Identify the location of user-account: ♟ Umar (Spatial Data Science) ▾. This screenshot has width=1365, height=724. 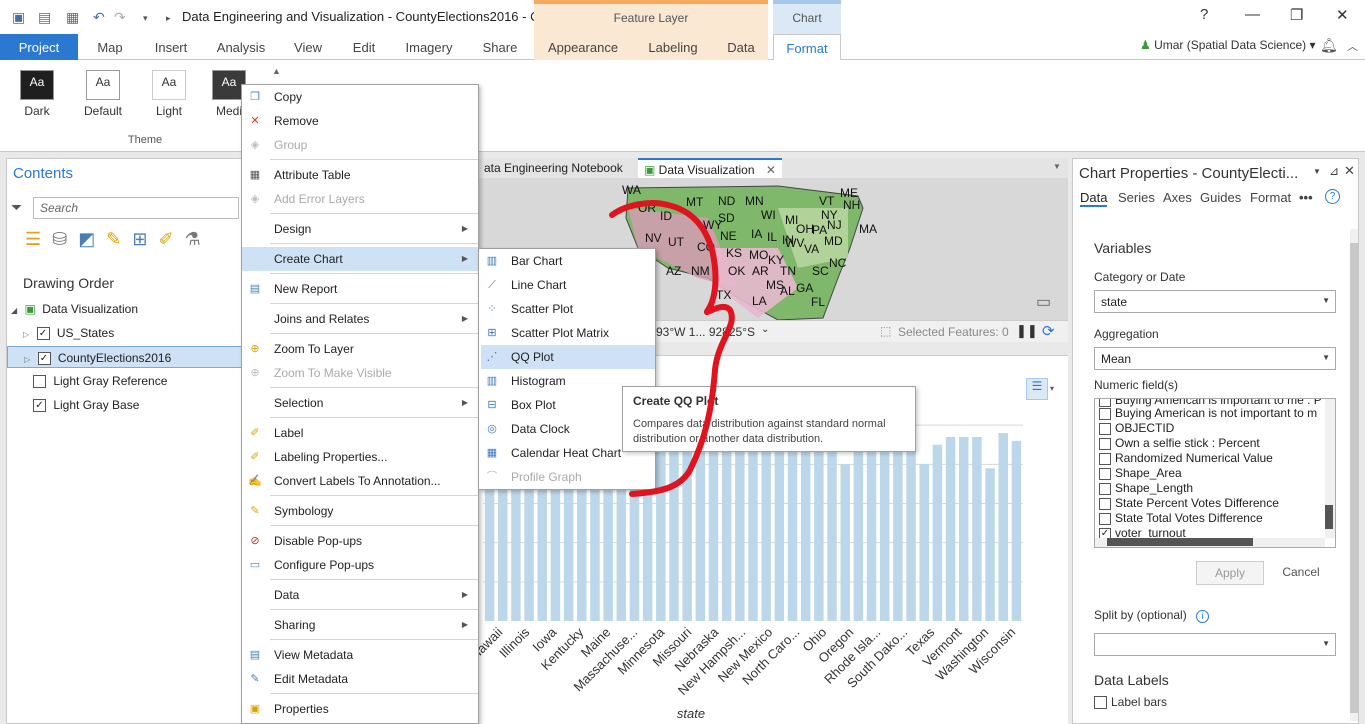
(1228, 45).